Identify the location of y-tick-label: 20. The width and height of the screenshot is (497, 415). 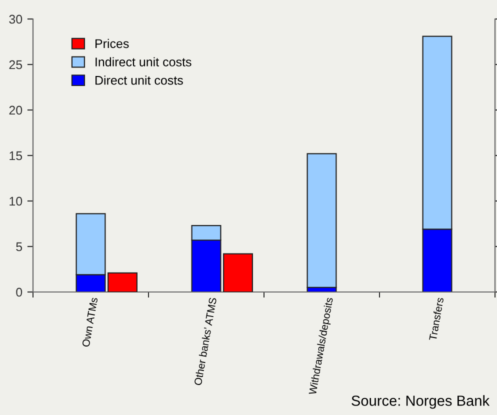
(15, 110).